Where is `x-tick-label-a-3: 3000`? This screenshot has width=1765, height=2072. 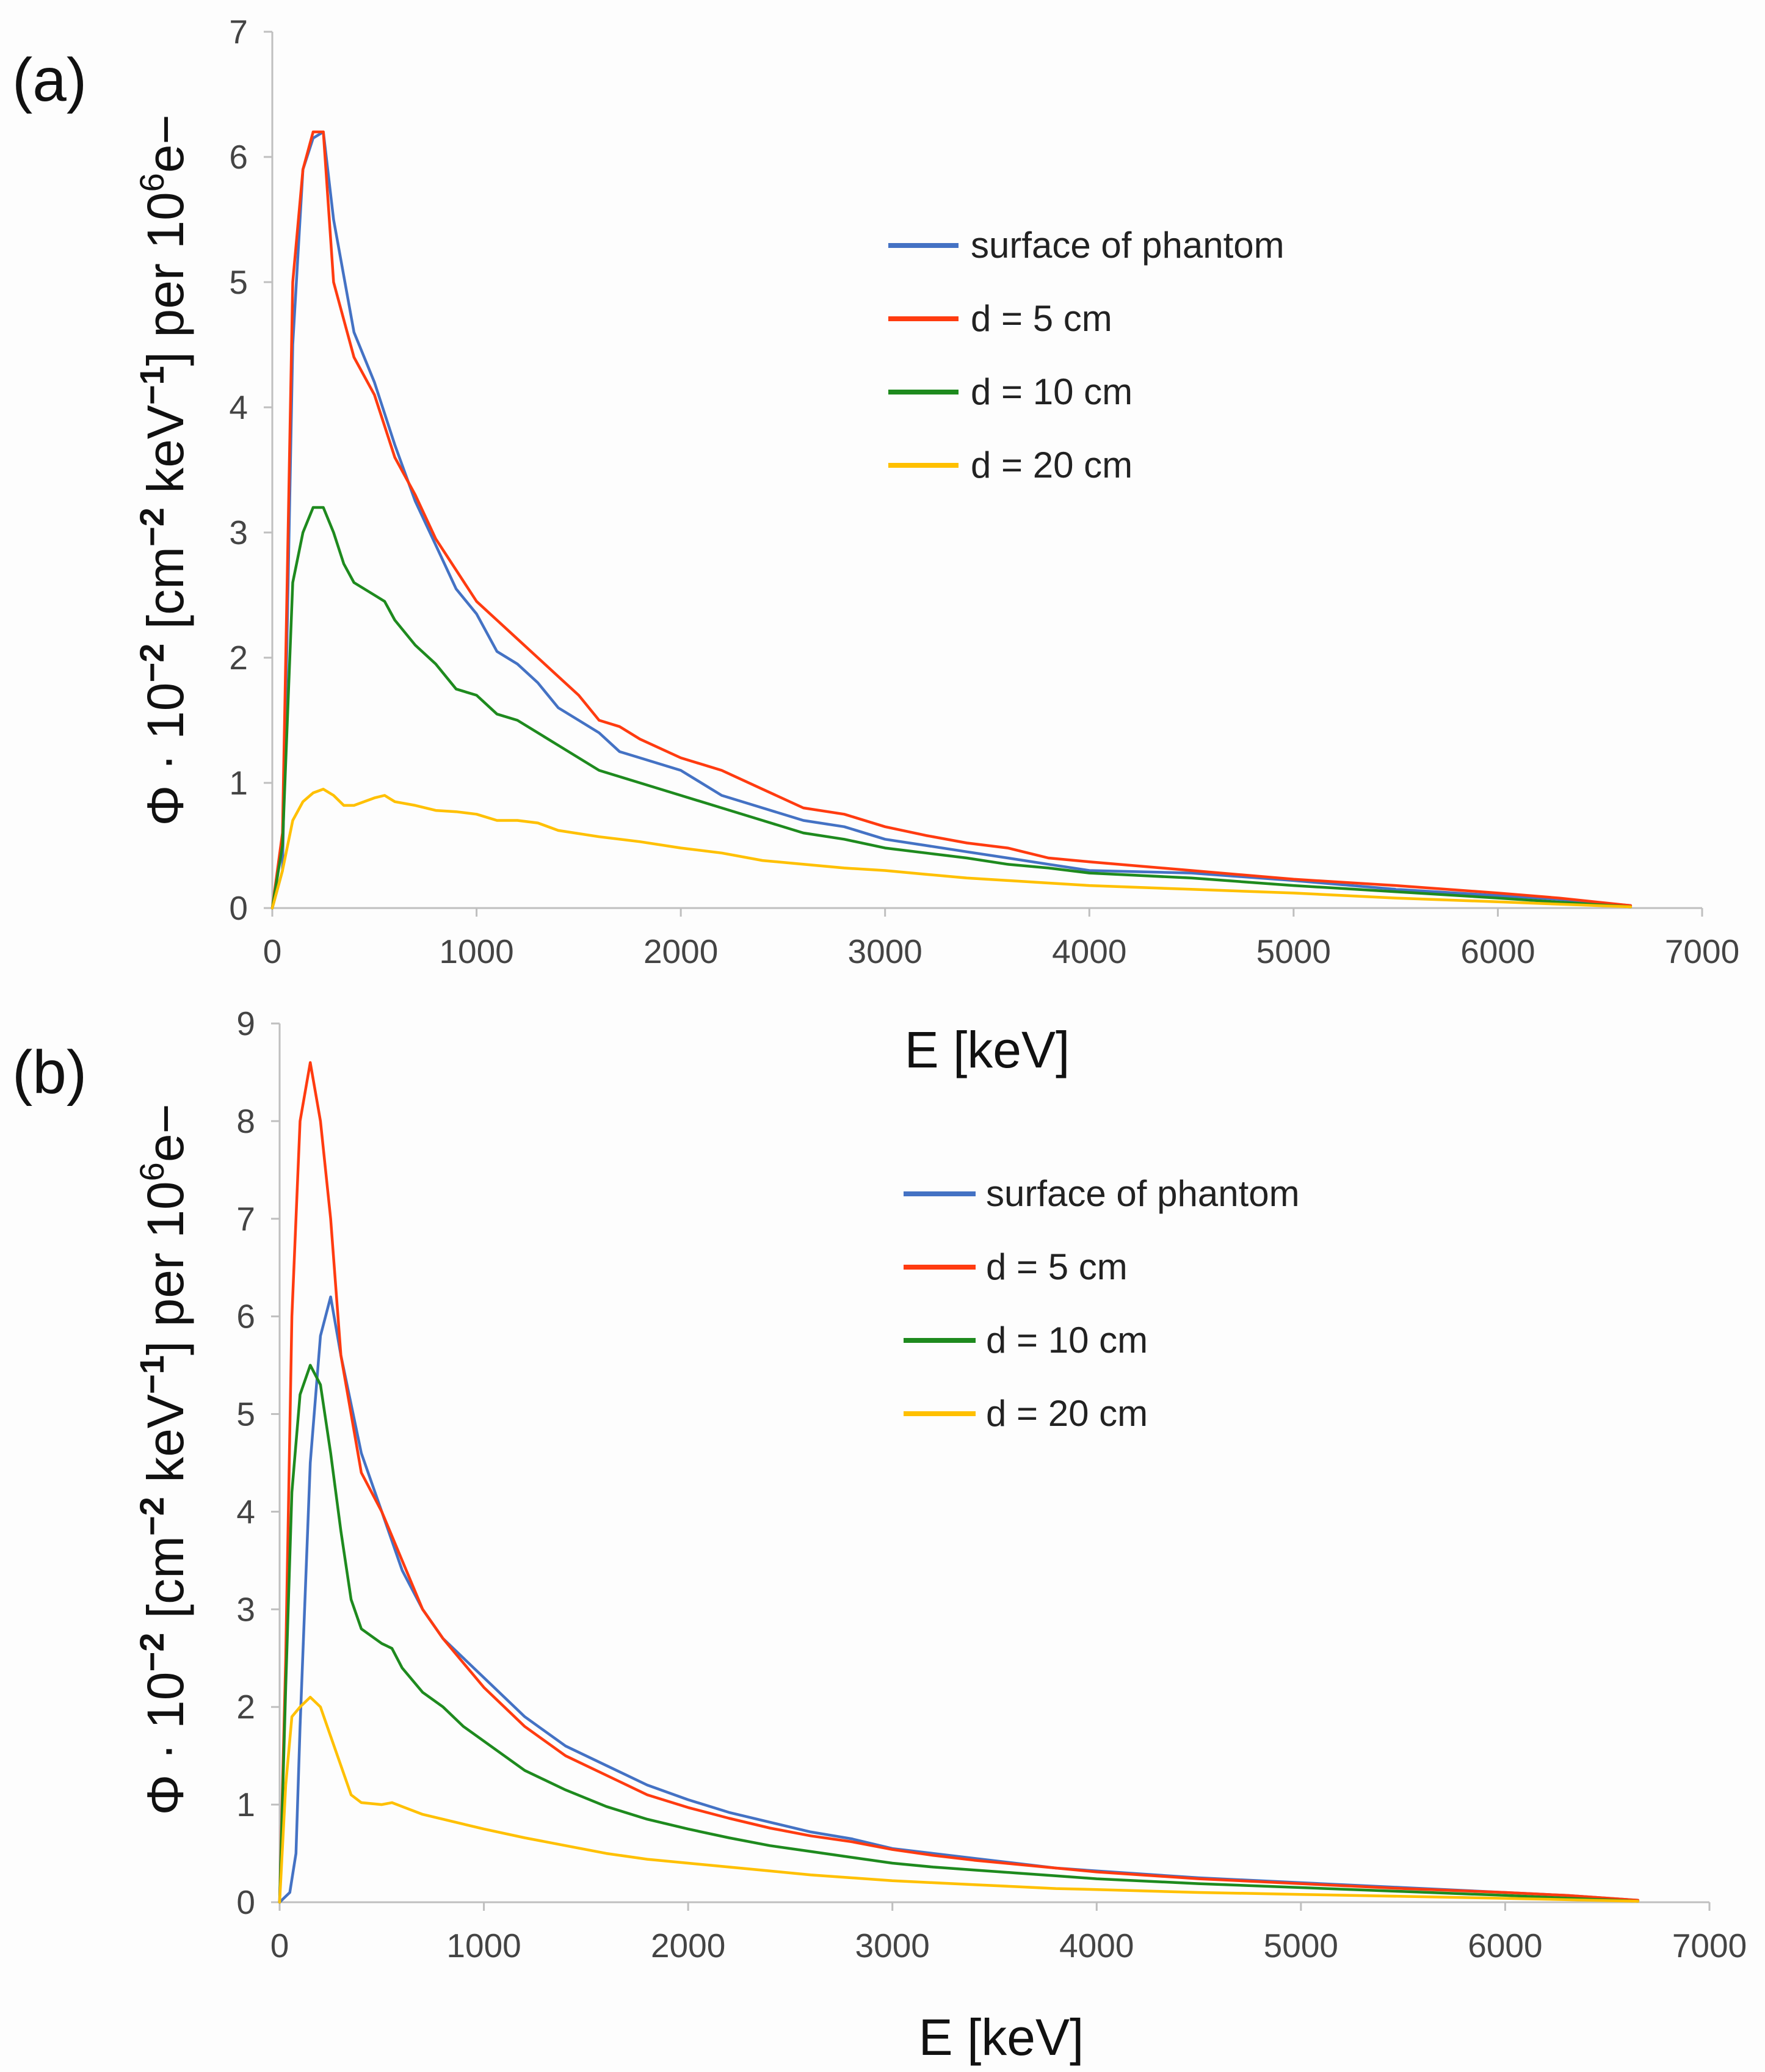
x-tick-label-a-3: 3000 is located at coordinates (885, 951).